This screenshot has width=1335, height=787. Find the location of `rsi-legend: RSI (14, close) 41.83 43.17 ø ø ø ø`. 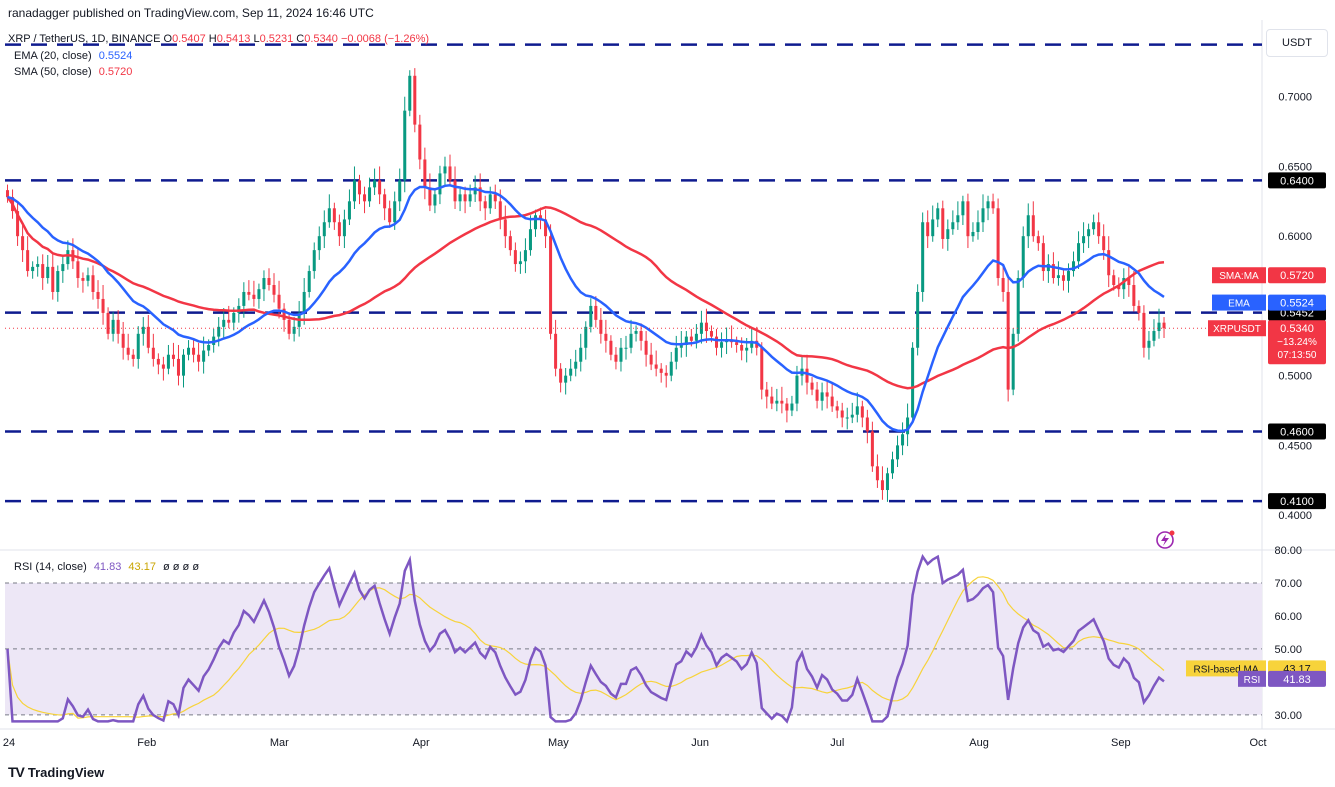

rsi-legend: RSI (14, close) 41.83 43.17 ø ø ø ø is located at coordinates (106, 567).